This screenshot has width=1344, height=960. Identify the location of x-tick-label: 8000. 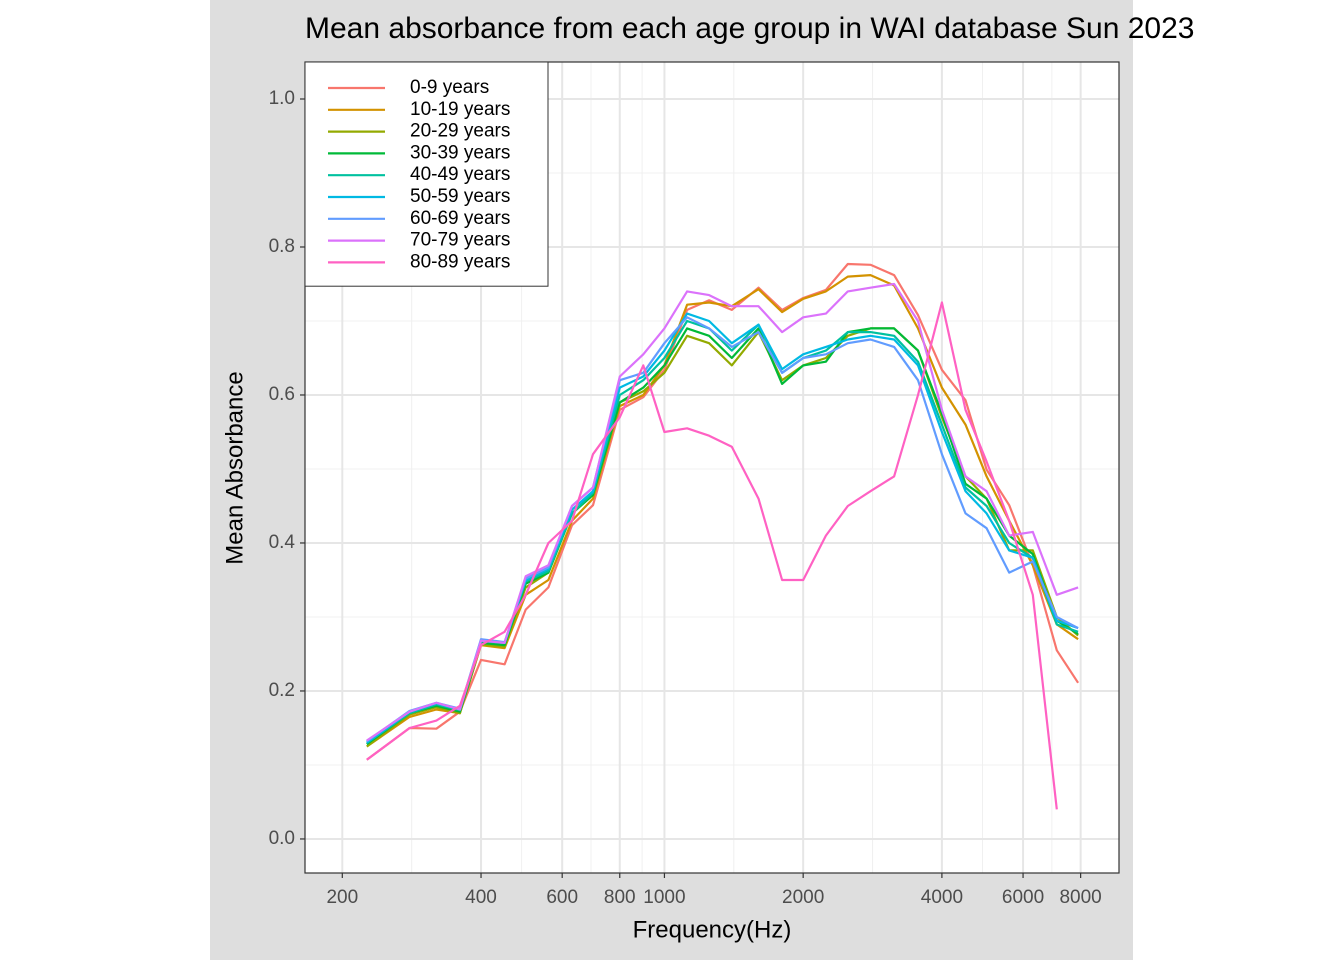
(1080, 897).